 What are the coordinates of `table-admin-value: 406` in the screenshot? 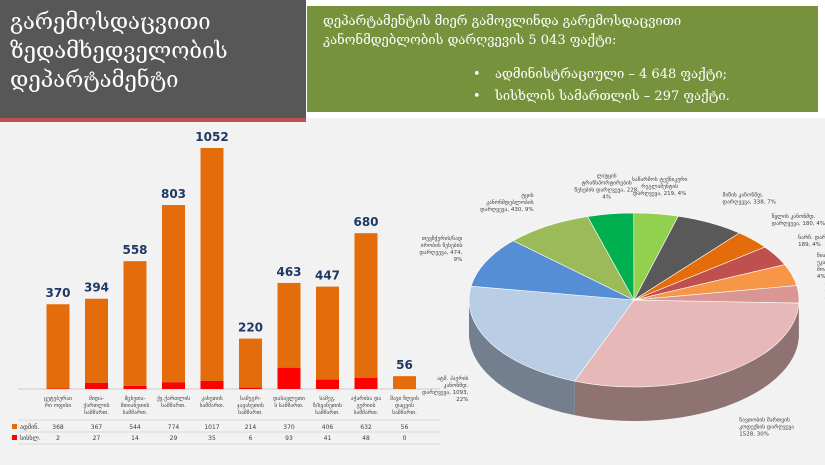 It's located at (328, 427).